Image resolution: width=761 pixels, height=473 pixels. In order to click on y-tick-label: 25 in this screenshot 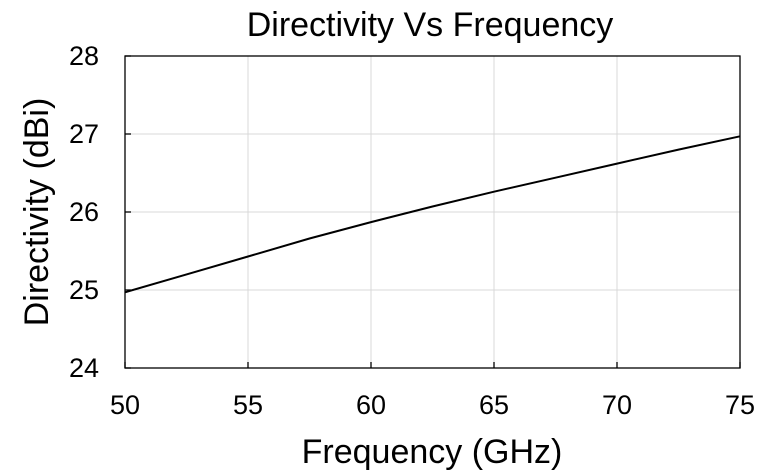, I will do `click(84, 290)`.